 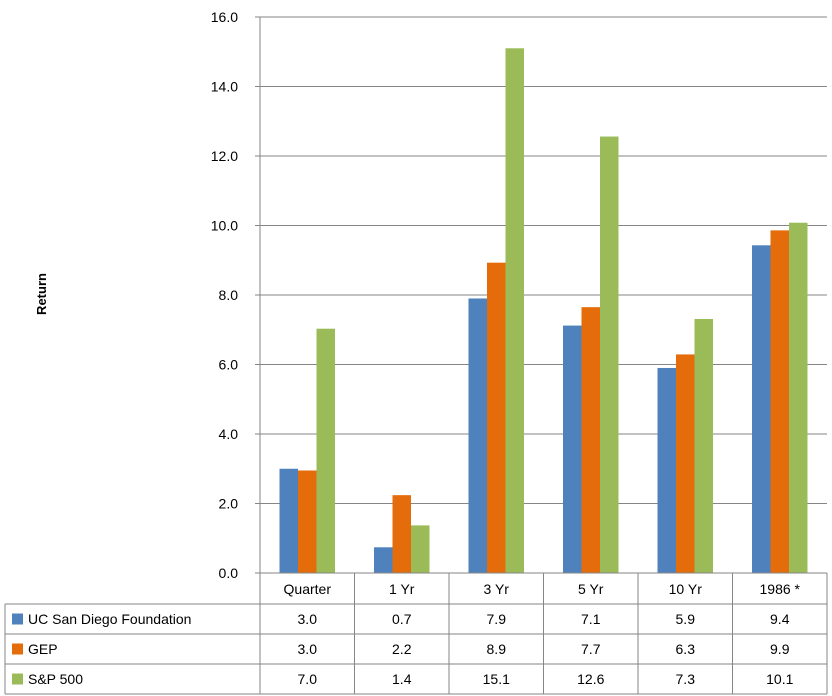 What do you see at coordinates (229, 434) in the screenshot?
I see `y-tick-label: 4.0` at bounding box center [229, 434].